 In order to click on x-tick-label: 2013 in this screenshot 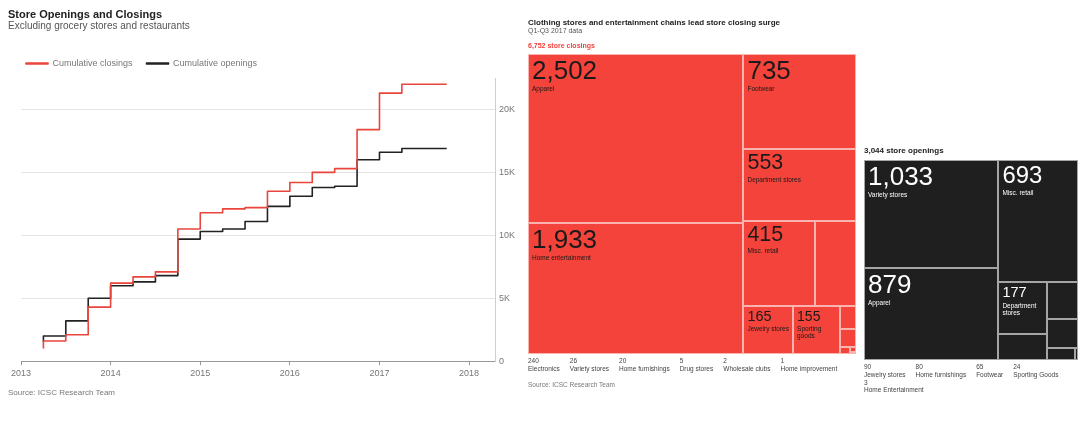, I will do `click(21, 373)`.